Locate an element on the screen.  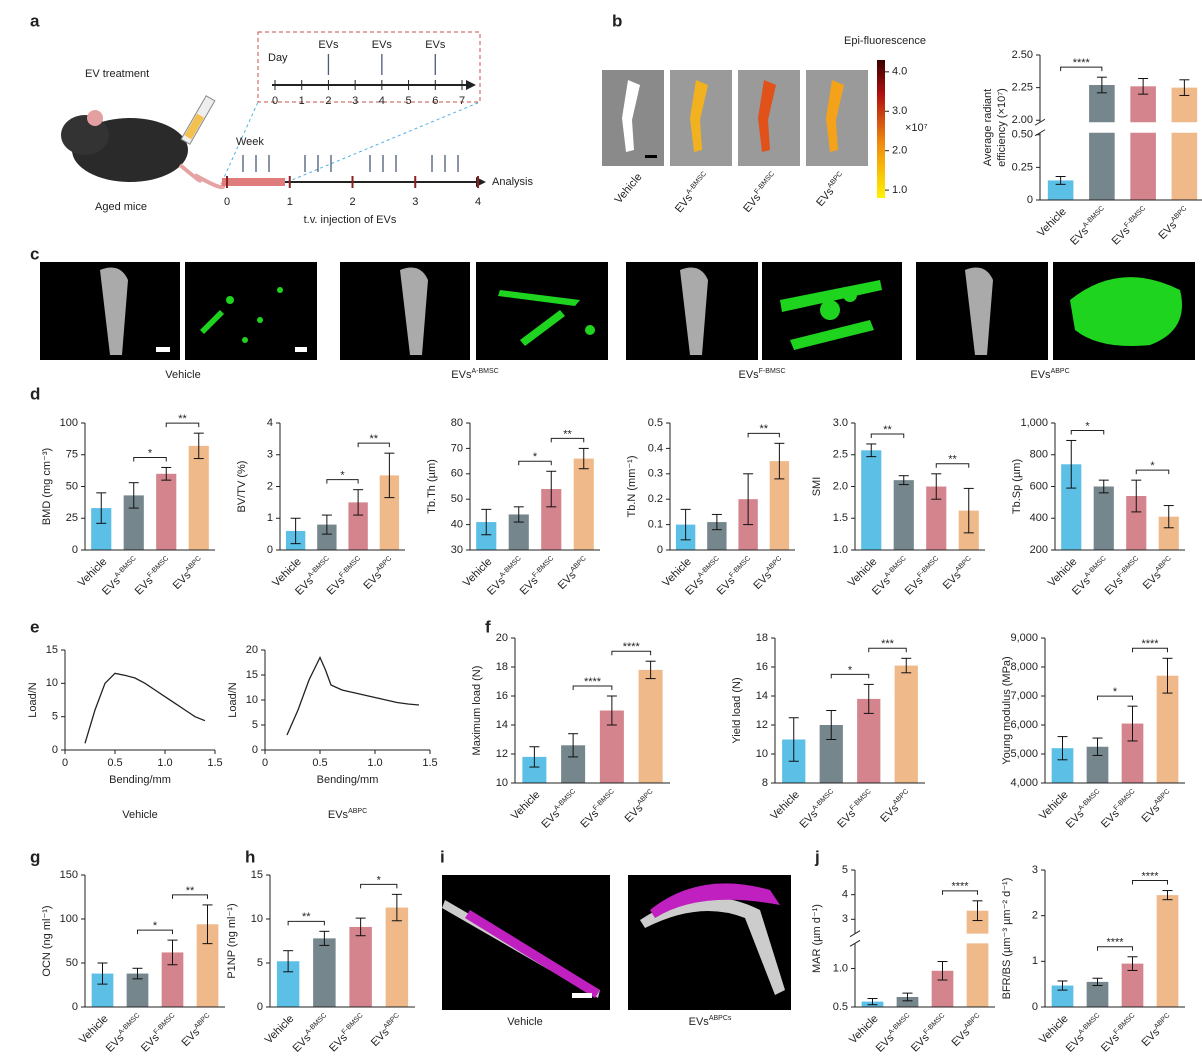
y-tick-label: 2.00 is located at coordinates (1022, 120).